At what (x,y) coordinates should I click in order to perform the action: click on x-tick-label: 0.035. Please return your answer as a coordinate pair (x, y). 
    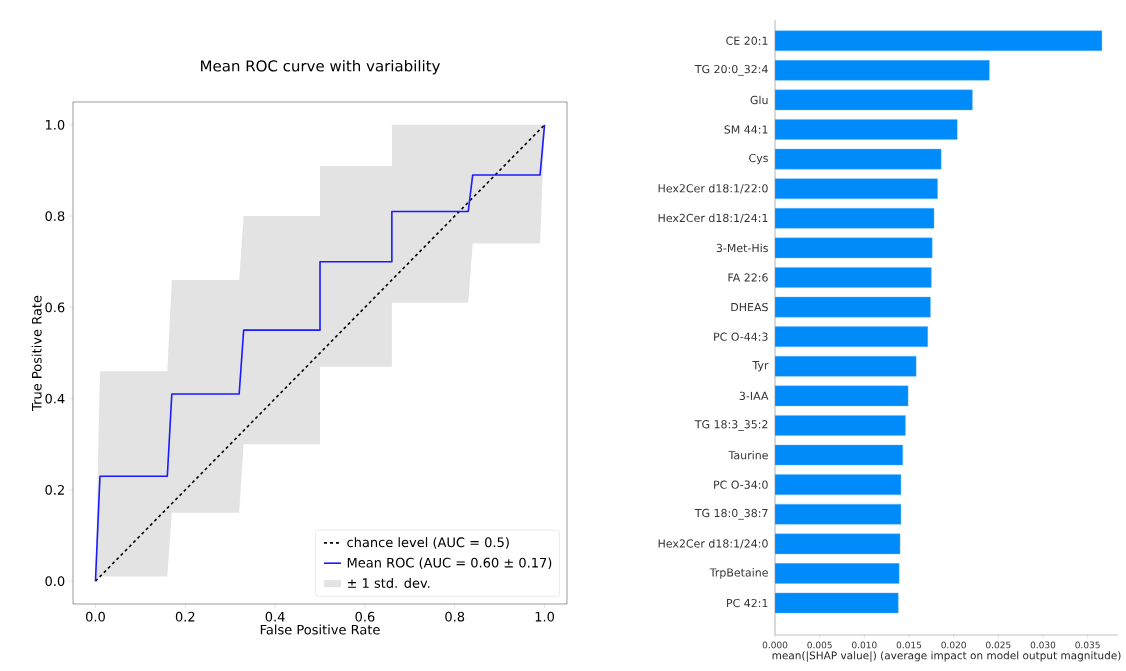
    Looking at the image, I should click on (1087, 645).